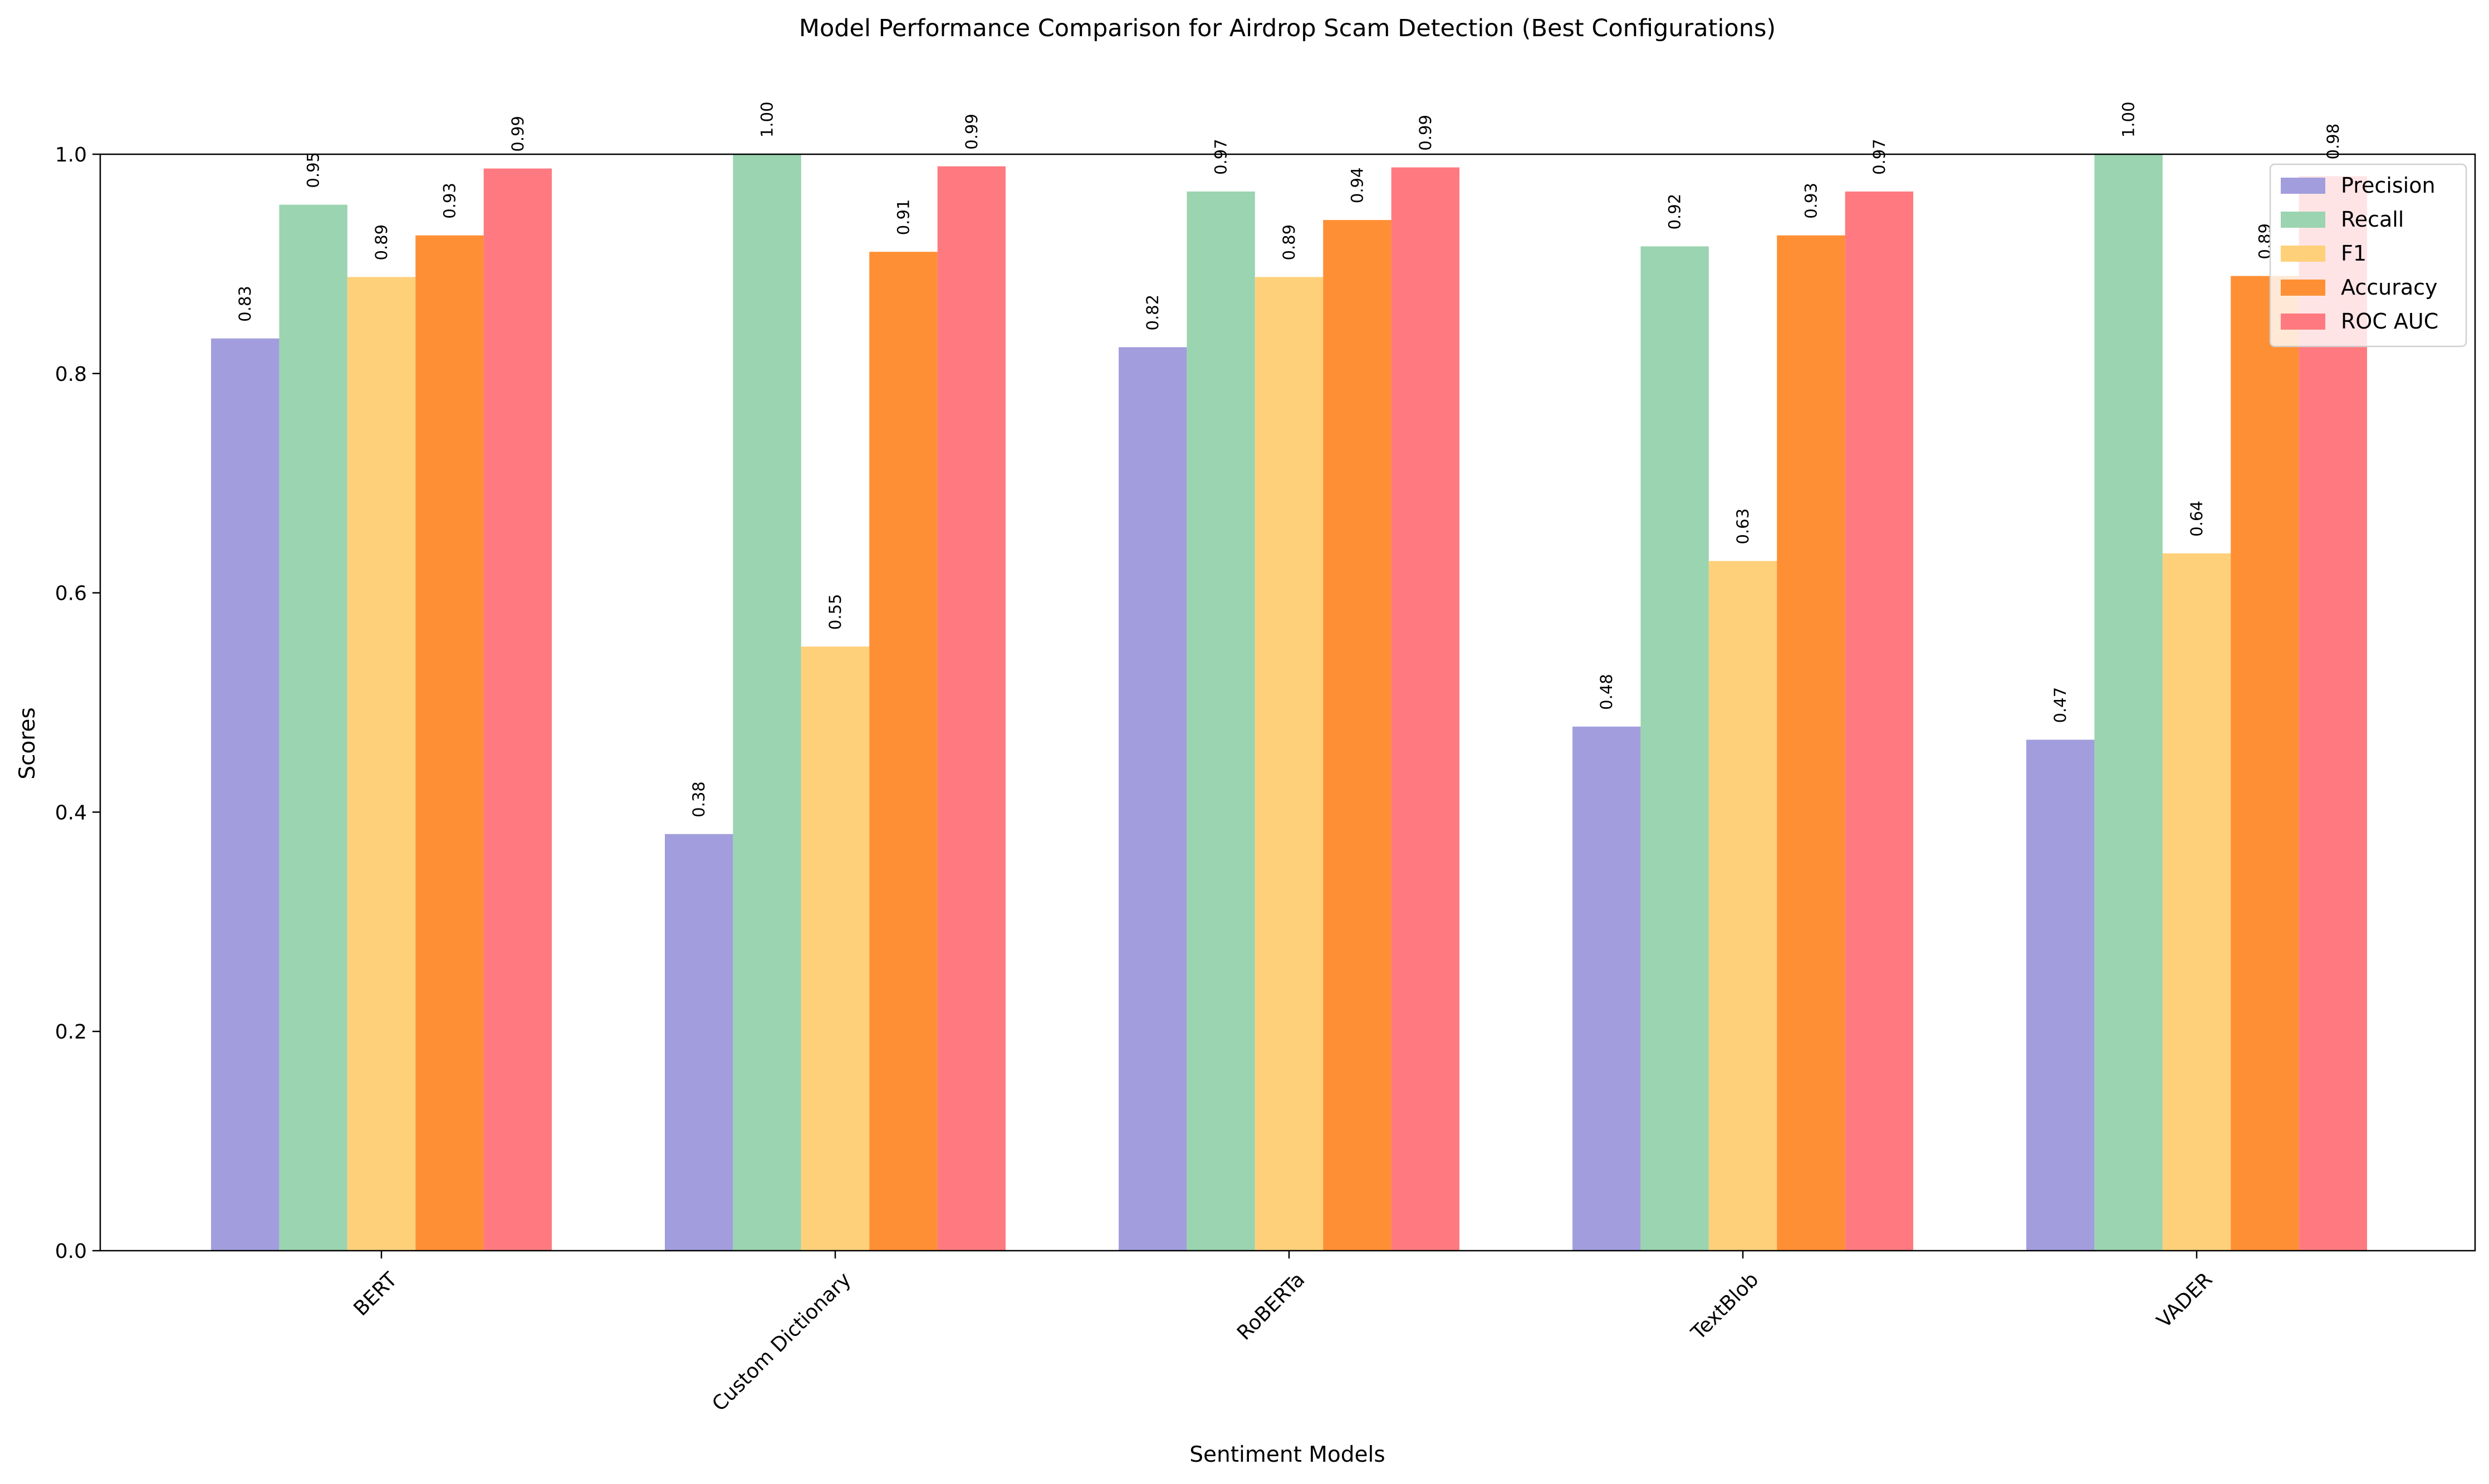  I want to click on y-tick-label: 0.8, so click(71, 374).